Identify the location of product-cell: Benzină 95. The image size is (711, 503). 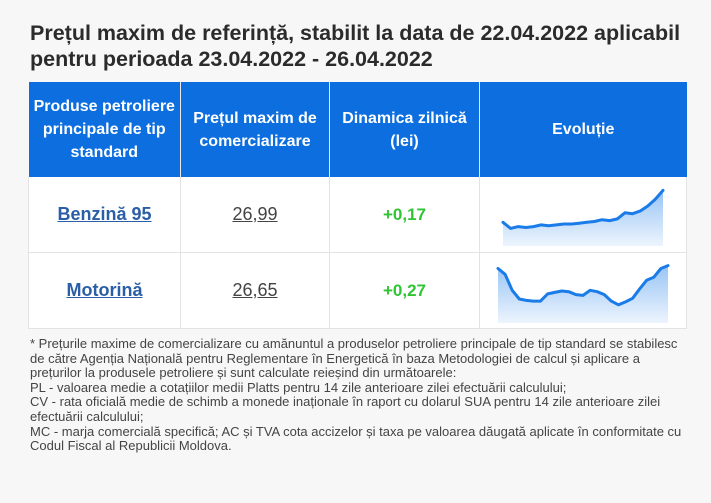
(104, 215).